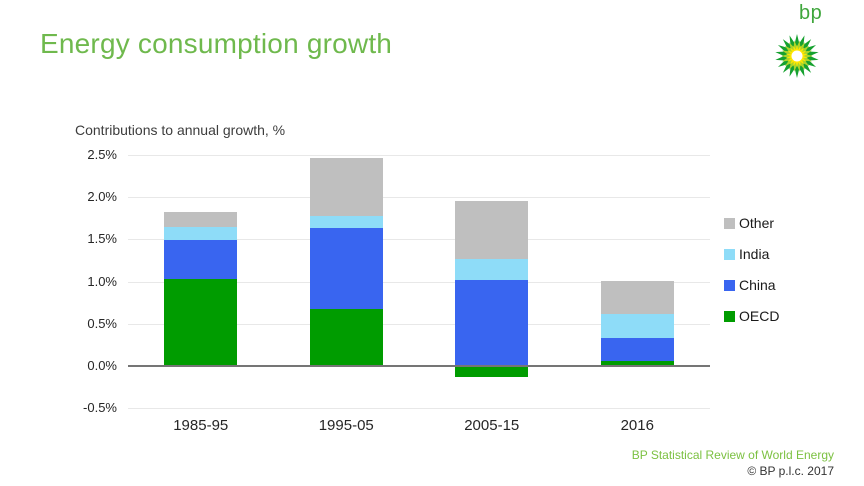  I want to click on bp-logo: bp, so click(813, 47).